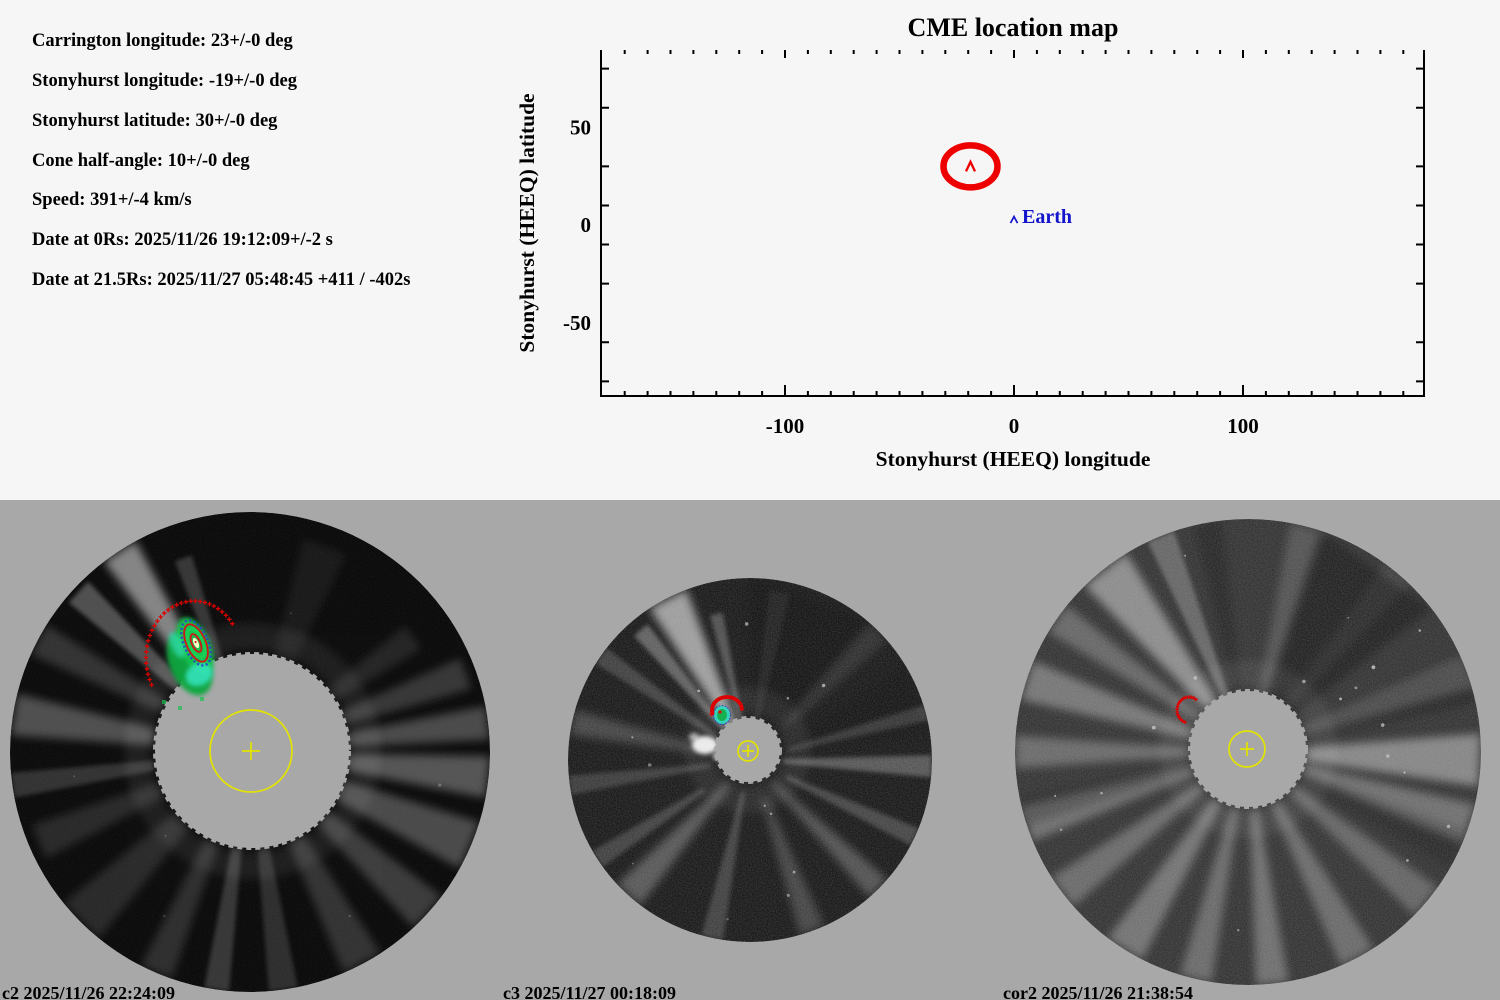  What do you see at coordinates (785, 426) in the screenshot?
I see `x-tick-label: -100` at bounding box center [785, 426].